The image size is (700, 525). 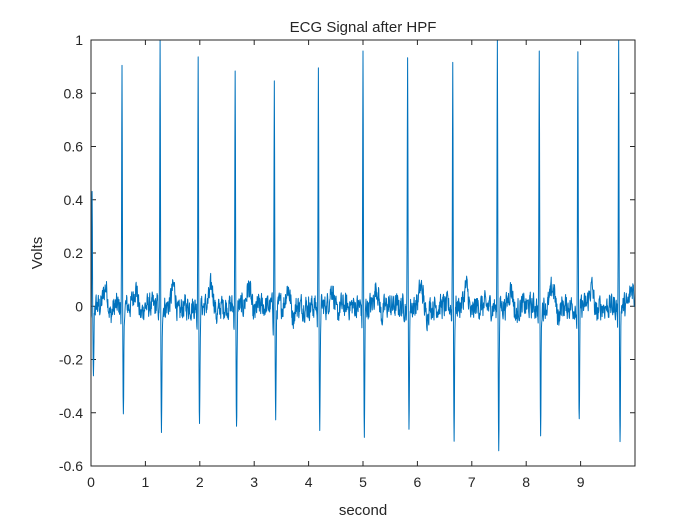 What do you see at coordinates (146, 482) in the screenshot?
I see `x-tick-label: 1` at bounding box center [146, 482].